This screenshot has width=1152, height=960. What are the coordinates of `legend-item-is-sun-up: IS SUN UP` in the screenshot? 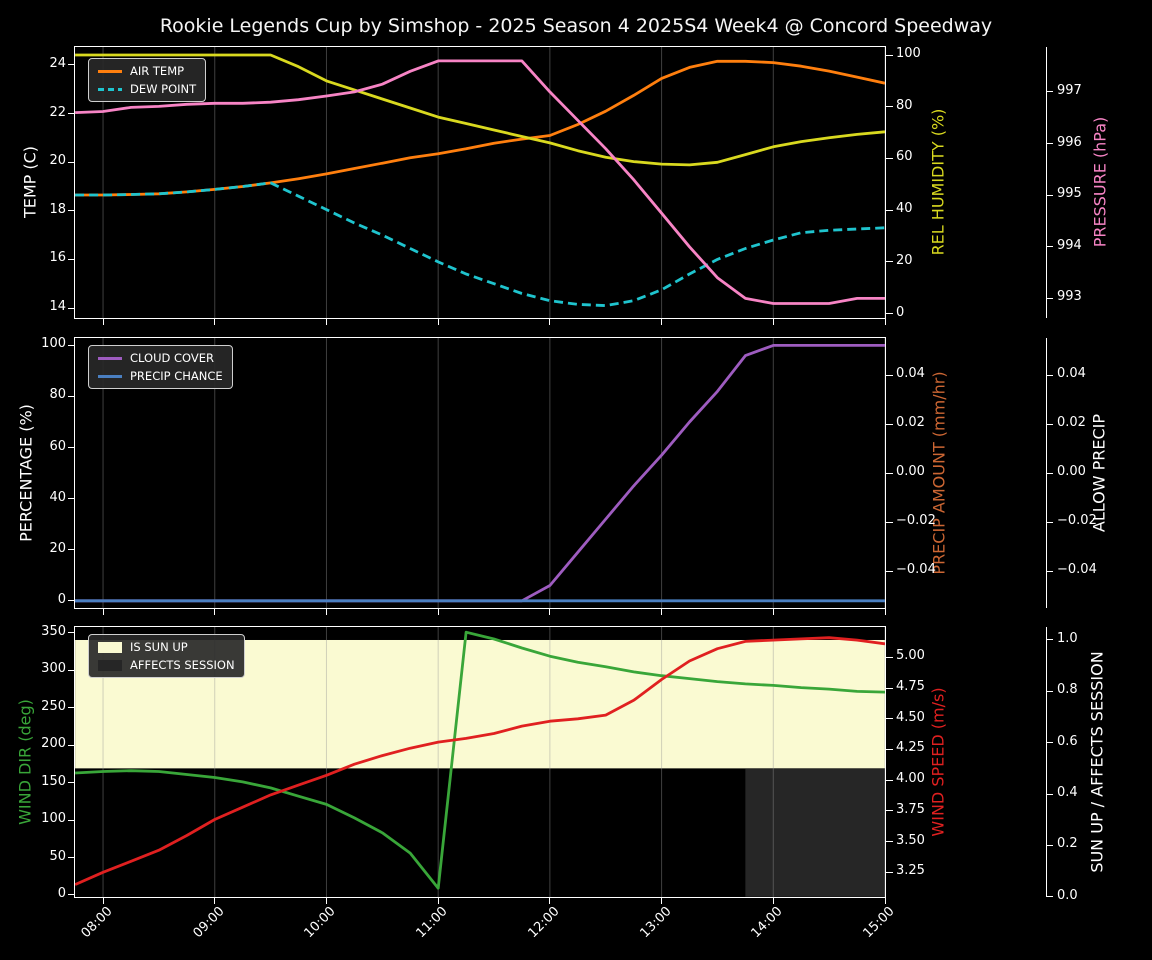 It's located at (166, 647).